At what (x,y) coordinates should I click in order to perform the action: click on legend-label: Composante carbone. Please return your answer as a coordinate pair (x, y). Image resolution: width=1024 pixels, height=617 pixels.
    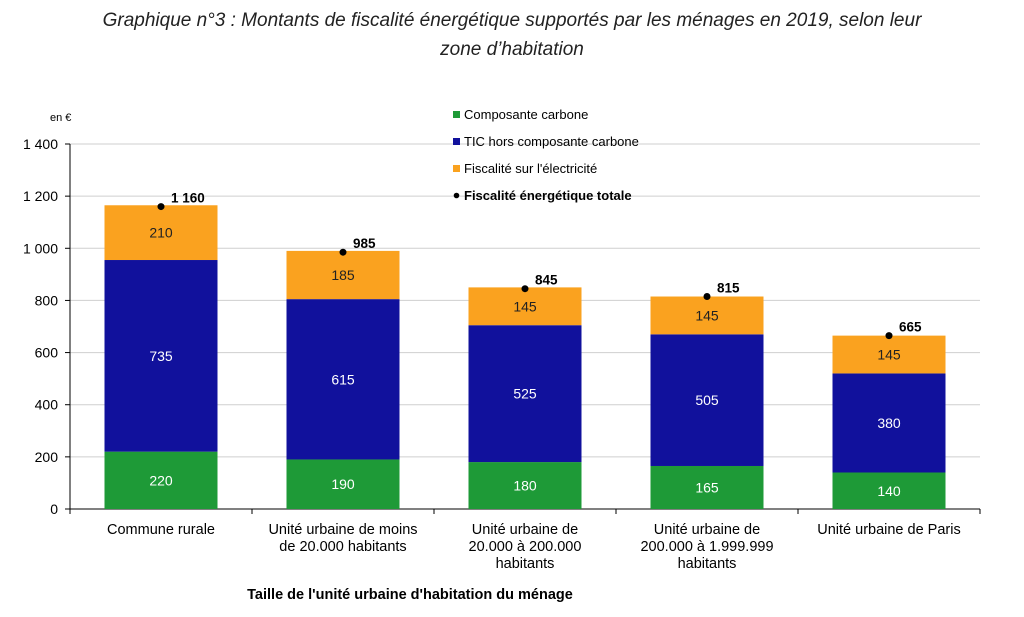
    Looking at the image, I should click on (526, 114).